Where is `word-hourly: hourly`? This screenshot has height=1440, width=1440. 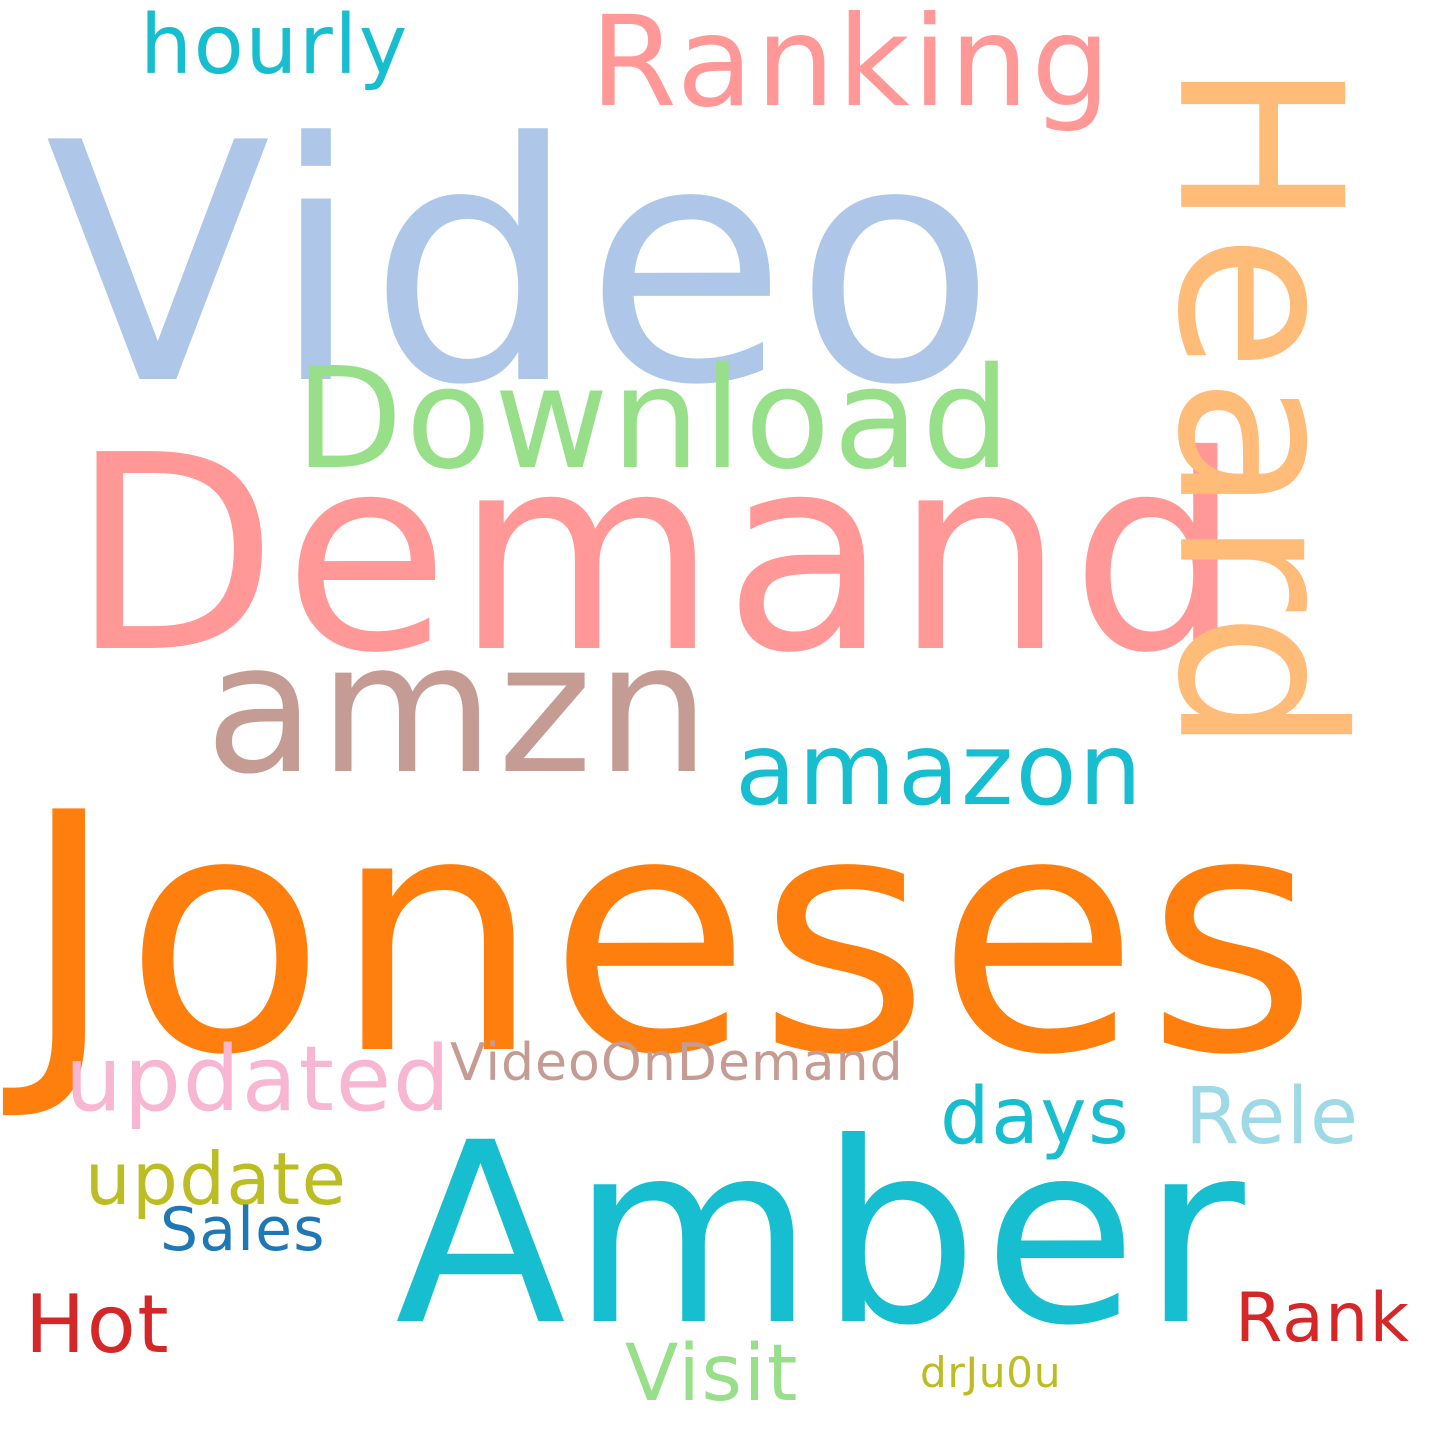
word-hourly: hourly is located at coordinates (274, 46).